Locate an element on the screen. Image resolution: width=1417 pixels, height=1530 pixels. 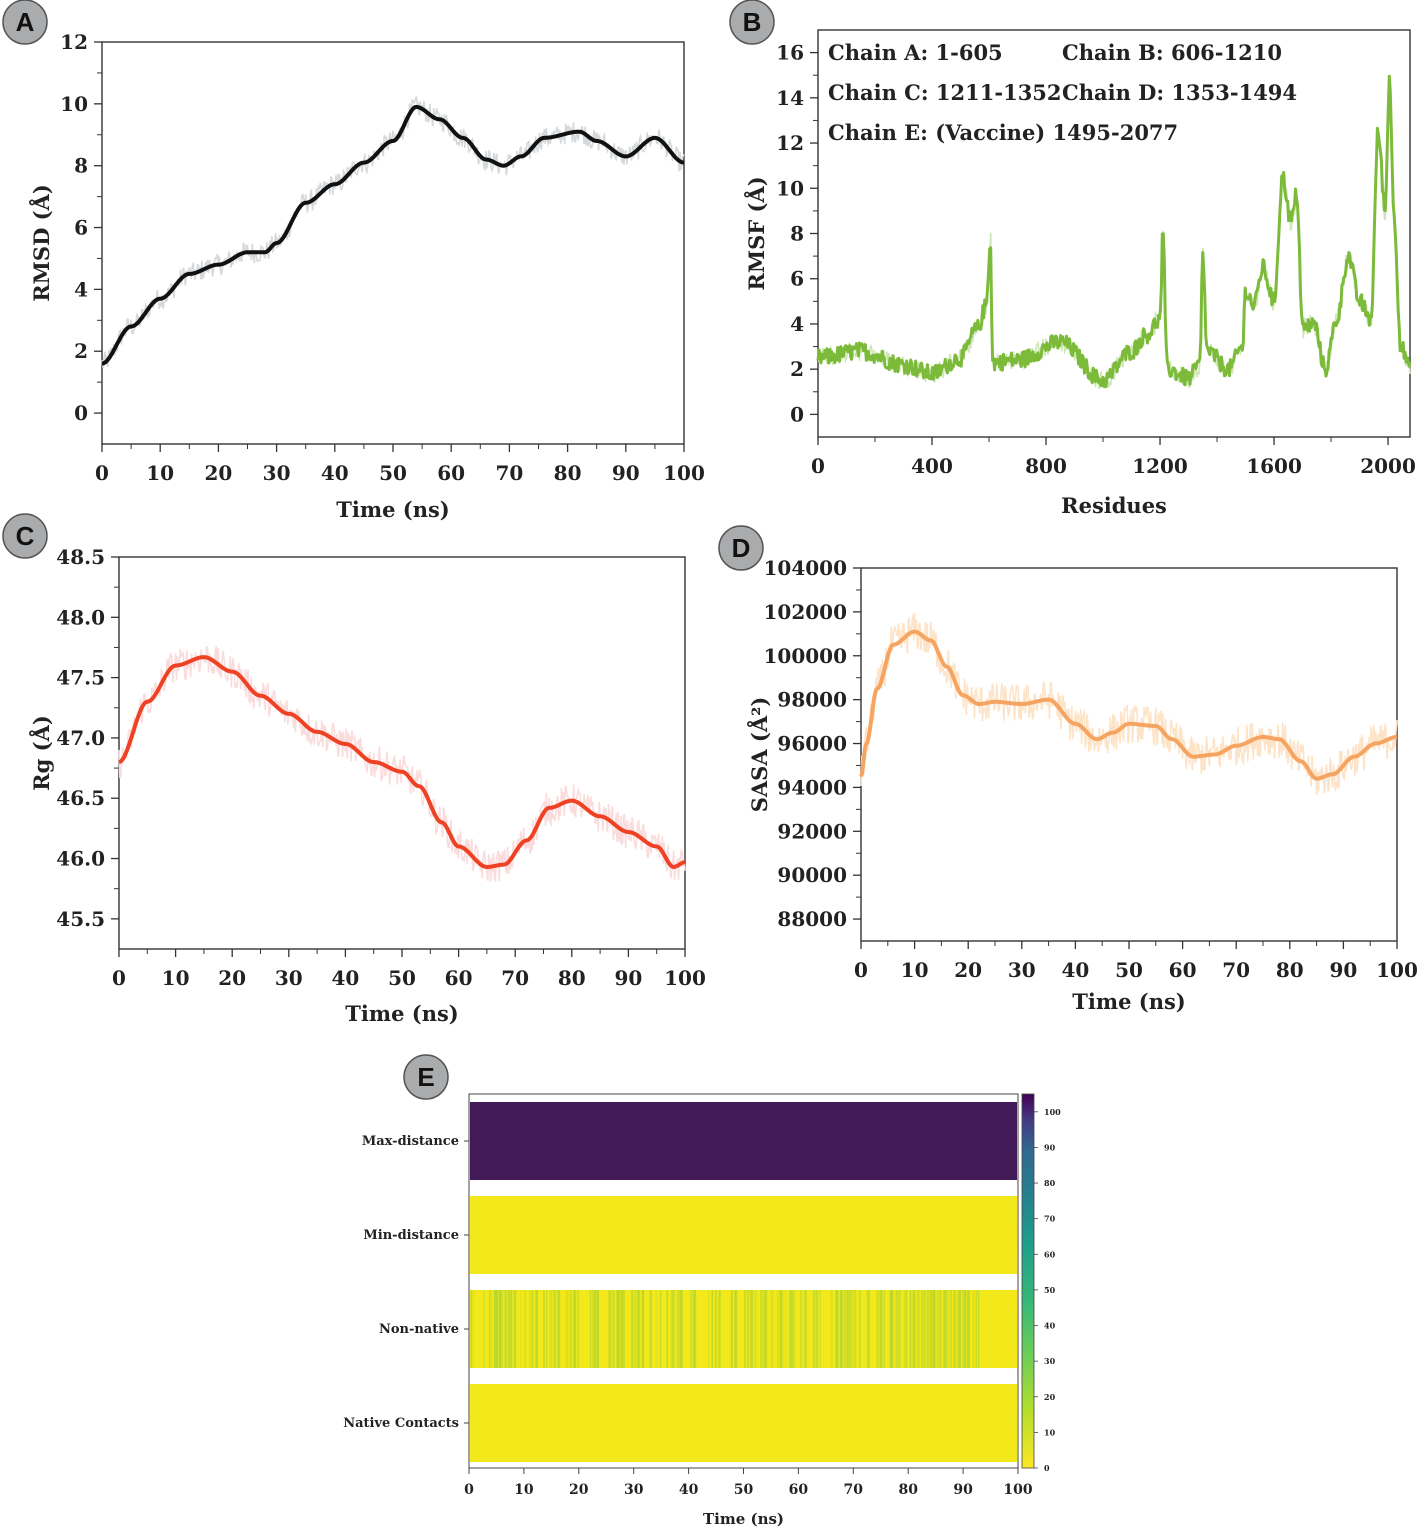
colorbar-tick-label: 70 is located at coordinates (1050, 1219).